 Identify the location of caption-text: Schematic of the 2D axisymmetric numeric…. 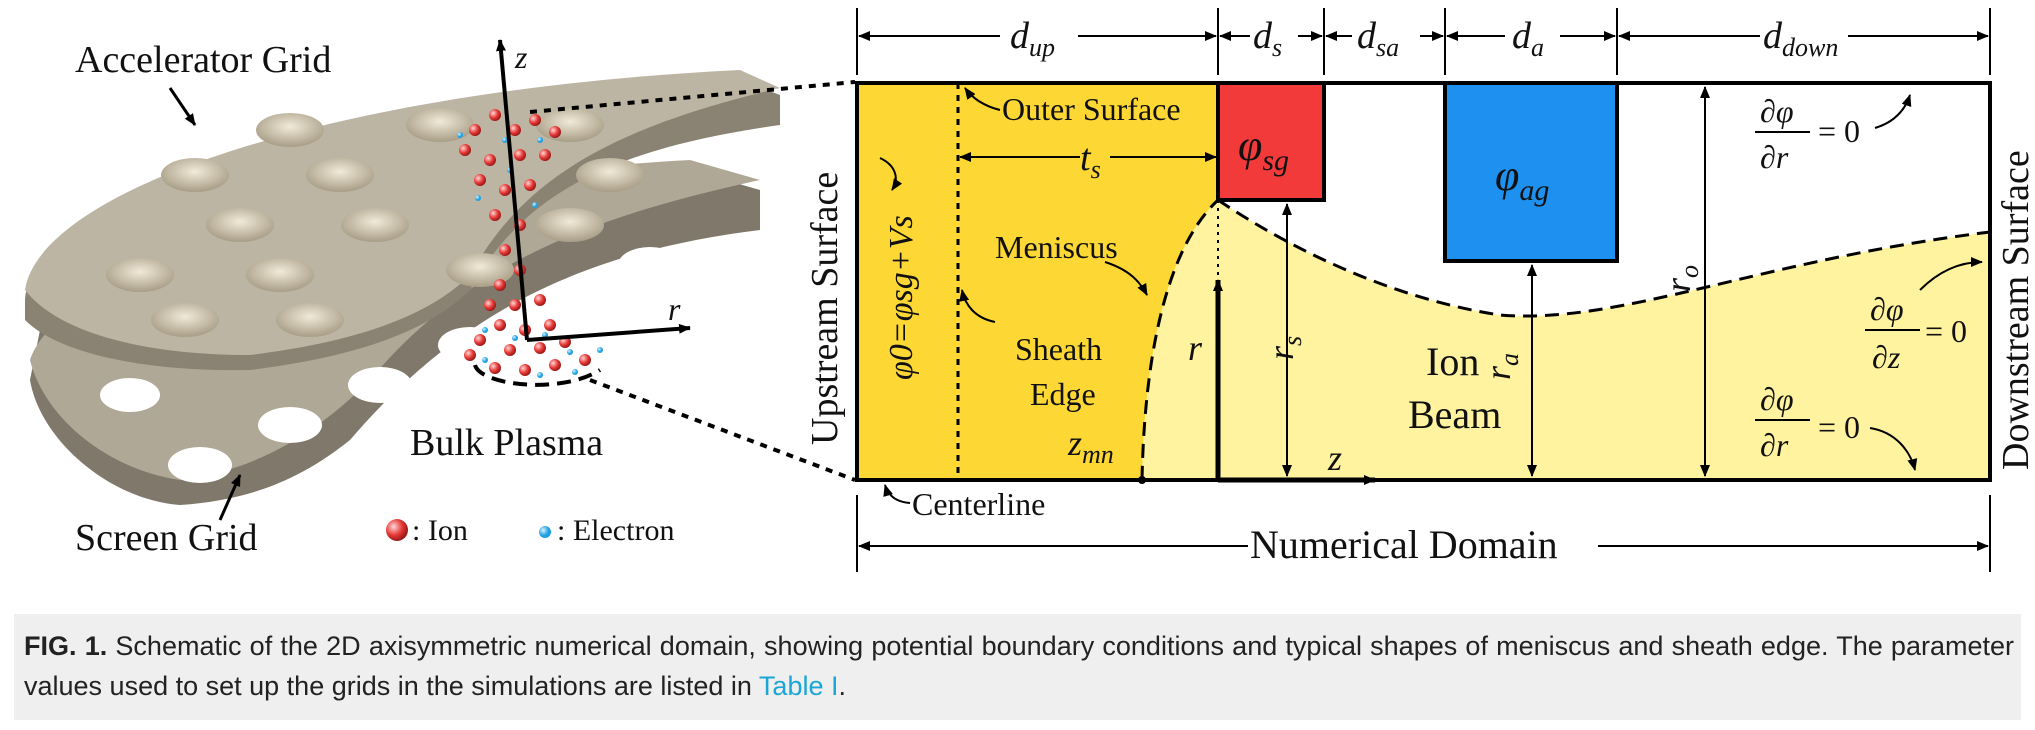
(1019, 666).